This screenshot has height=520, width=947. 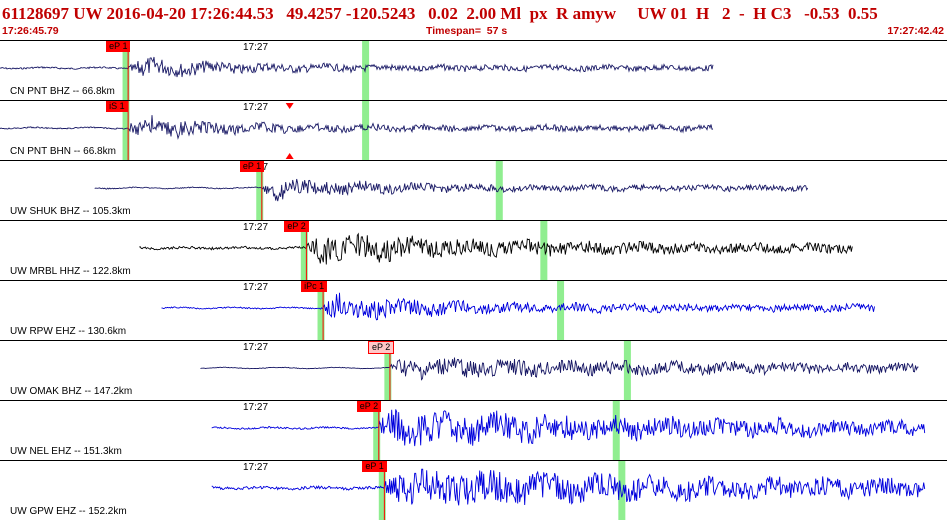 I want to click on trace-panel: 17:27 eP 2 UW MRBL HHZ -- 122.8km, so click(x=473, y=250).